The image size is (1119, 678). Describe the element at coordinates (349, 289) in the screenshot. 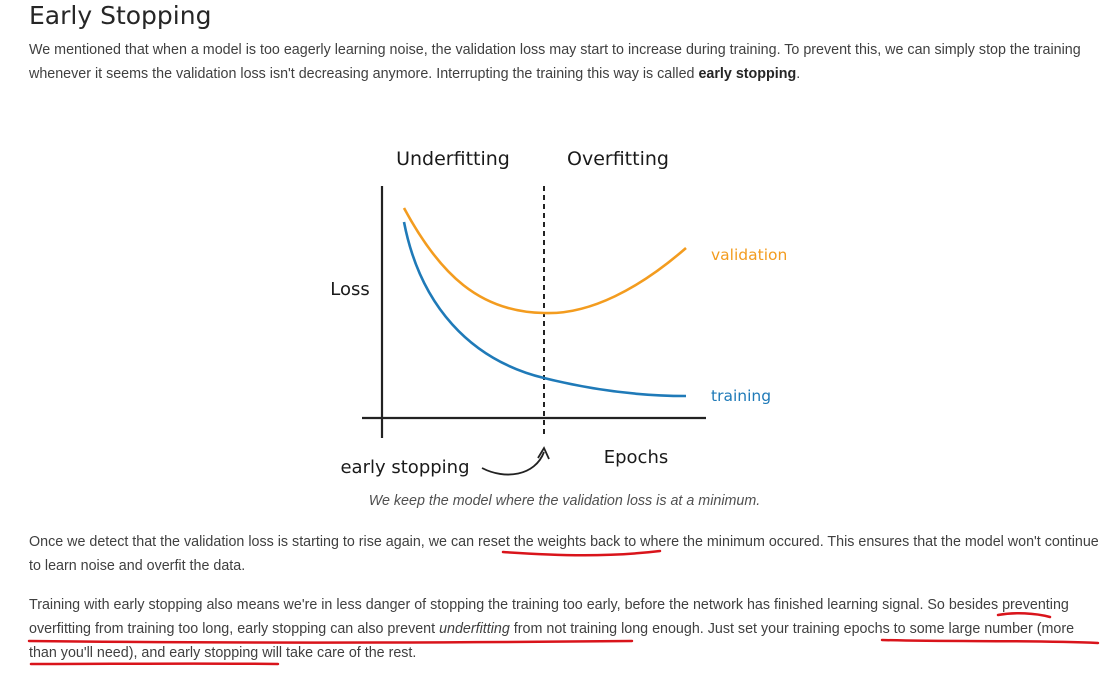

I see `loss-axis-label: Loss` at that location.